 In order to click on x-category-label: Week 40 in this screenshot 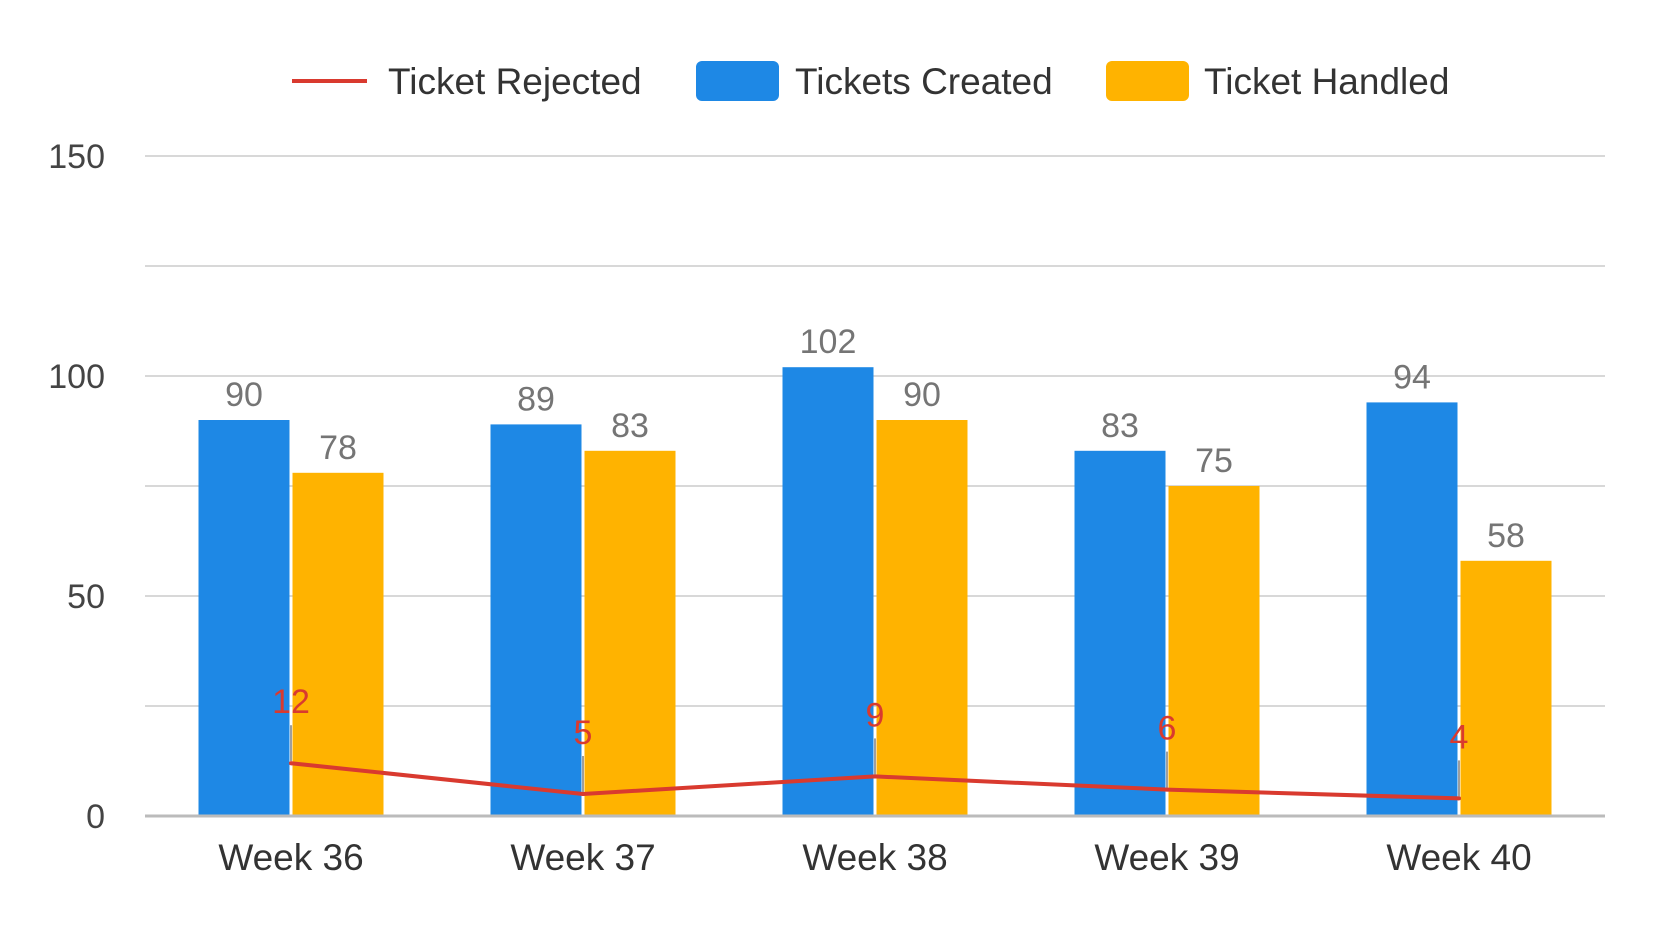, I will do `click(1458, 857)`.